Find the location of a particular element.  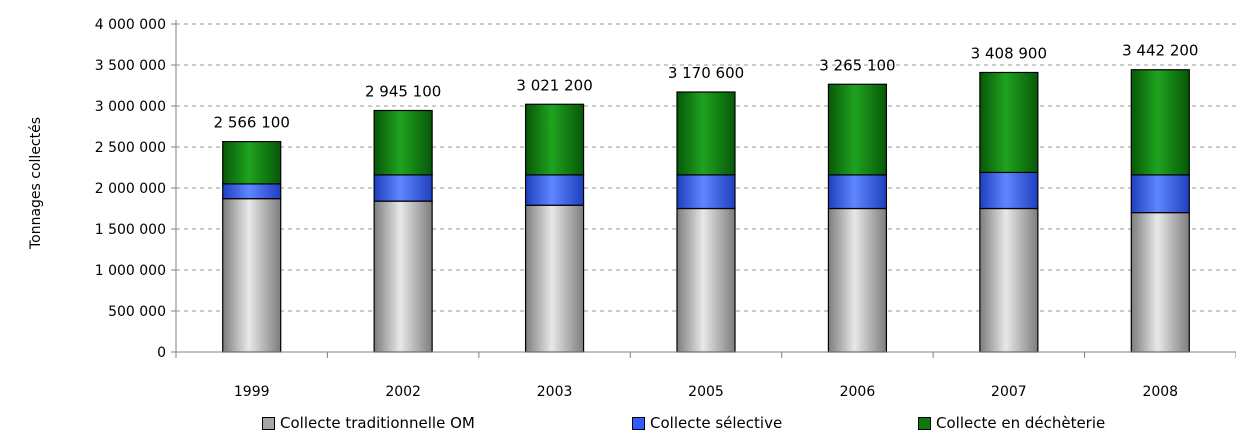

x-tick-label: 2003 is located at coordinates (555, 392).